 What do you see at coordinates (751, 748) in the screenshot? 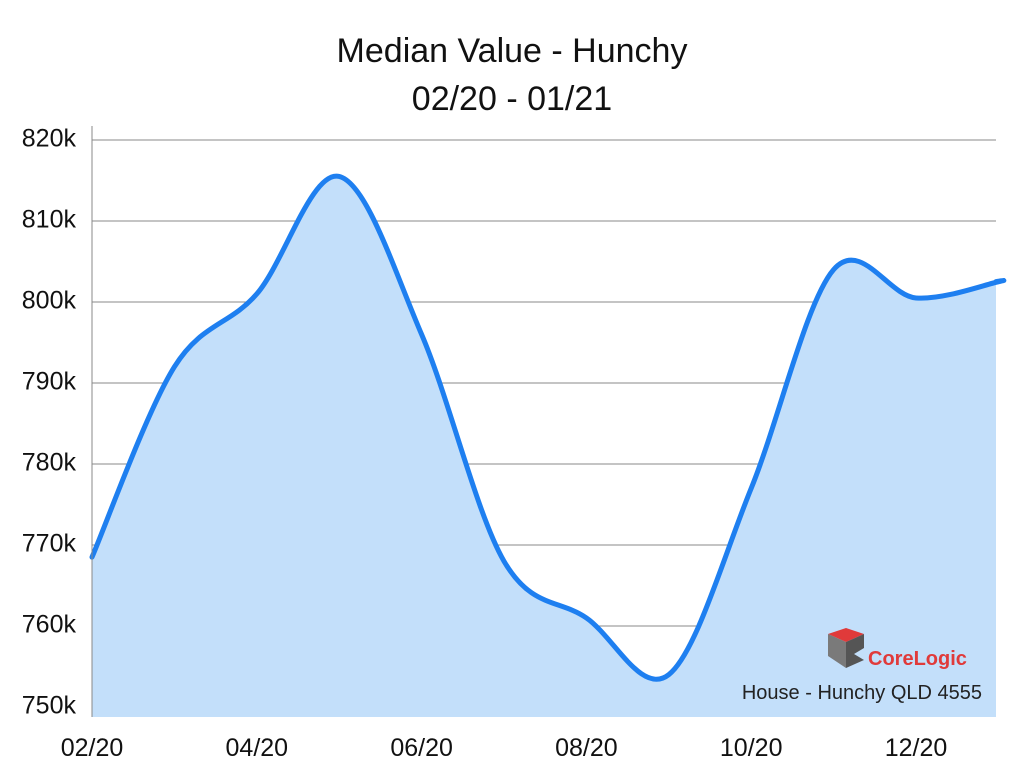
I see `x-tick-label: 10/20` at bounding box center [751, 748].